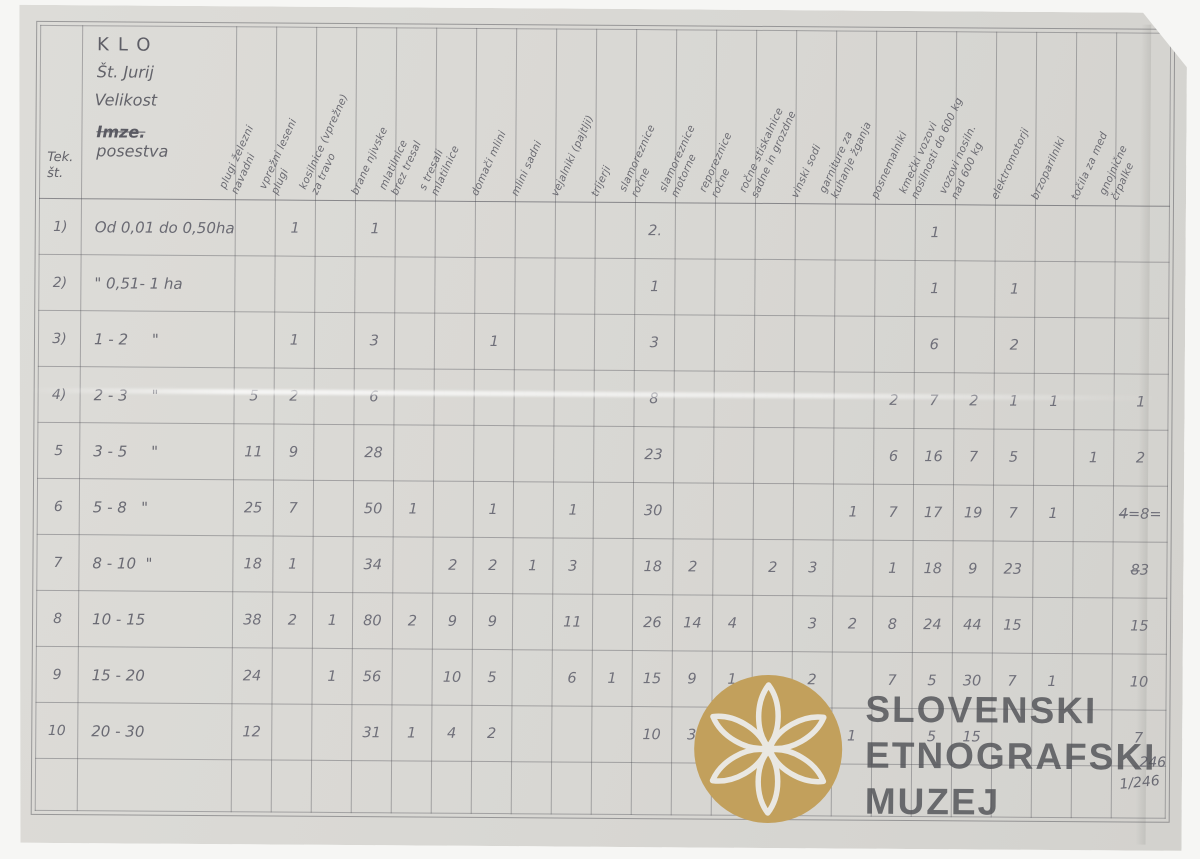 This screenshot has height=859, width=1200. I want to click on size-cell: " 0,51- 1 ha, so click(158, 283).